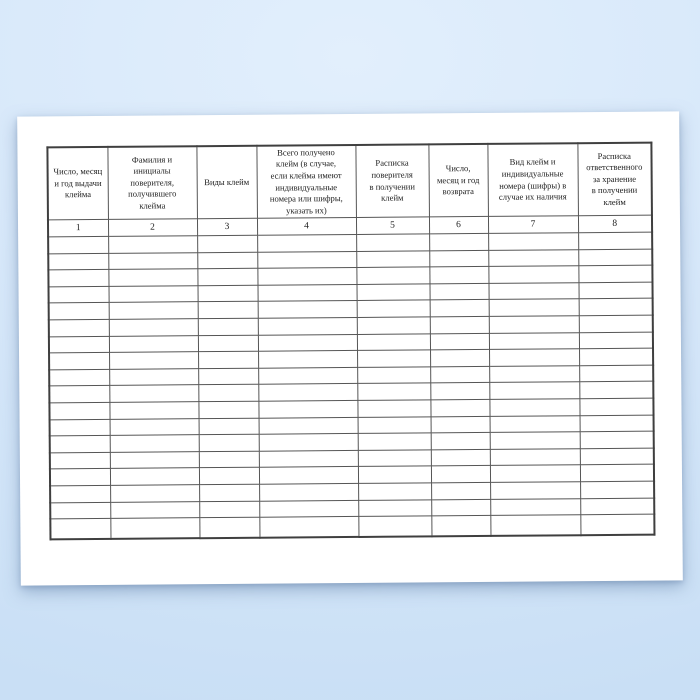 The width and height of the screenshot is (700, 700). I want to click on column-number: 4, so click(306, 226).